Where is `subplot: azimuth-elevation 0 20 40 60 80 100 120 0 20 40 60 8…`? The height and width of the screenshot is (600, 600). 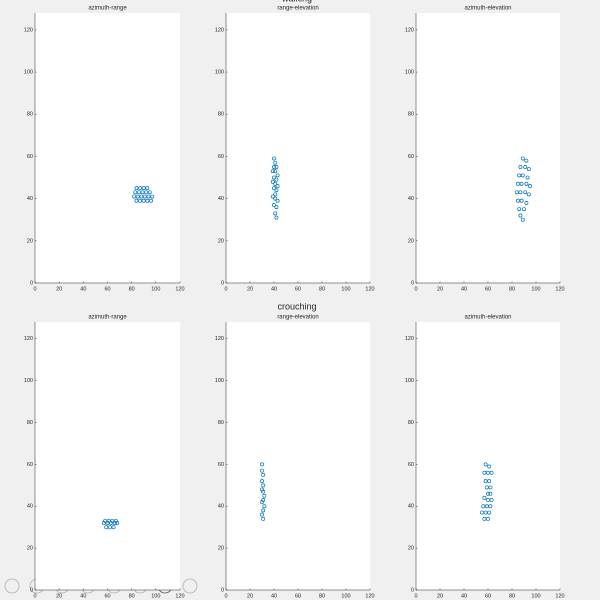
subplot: azimuth-elevation 0 20 40 60 80 100 120 0 20 40 60 8… is located at coordinates (485, 149).